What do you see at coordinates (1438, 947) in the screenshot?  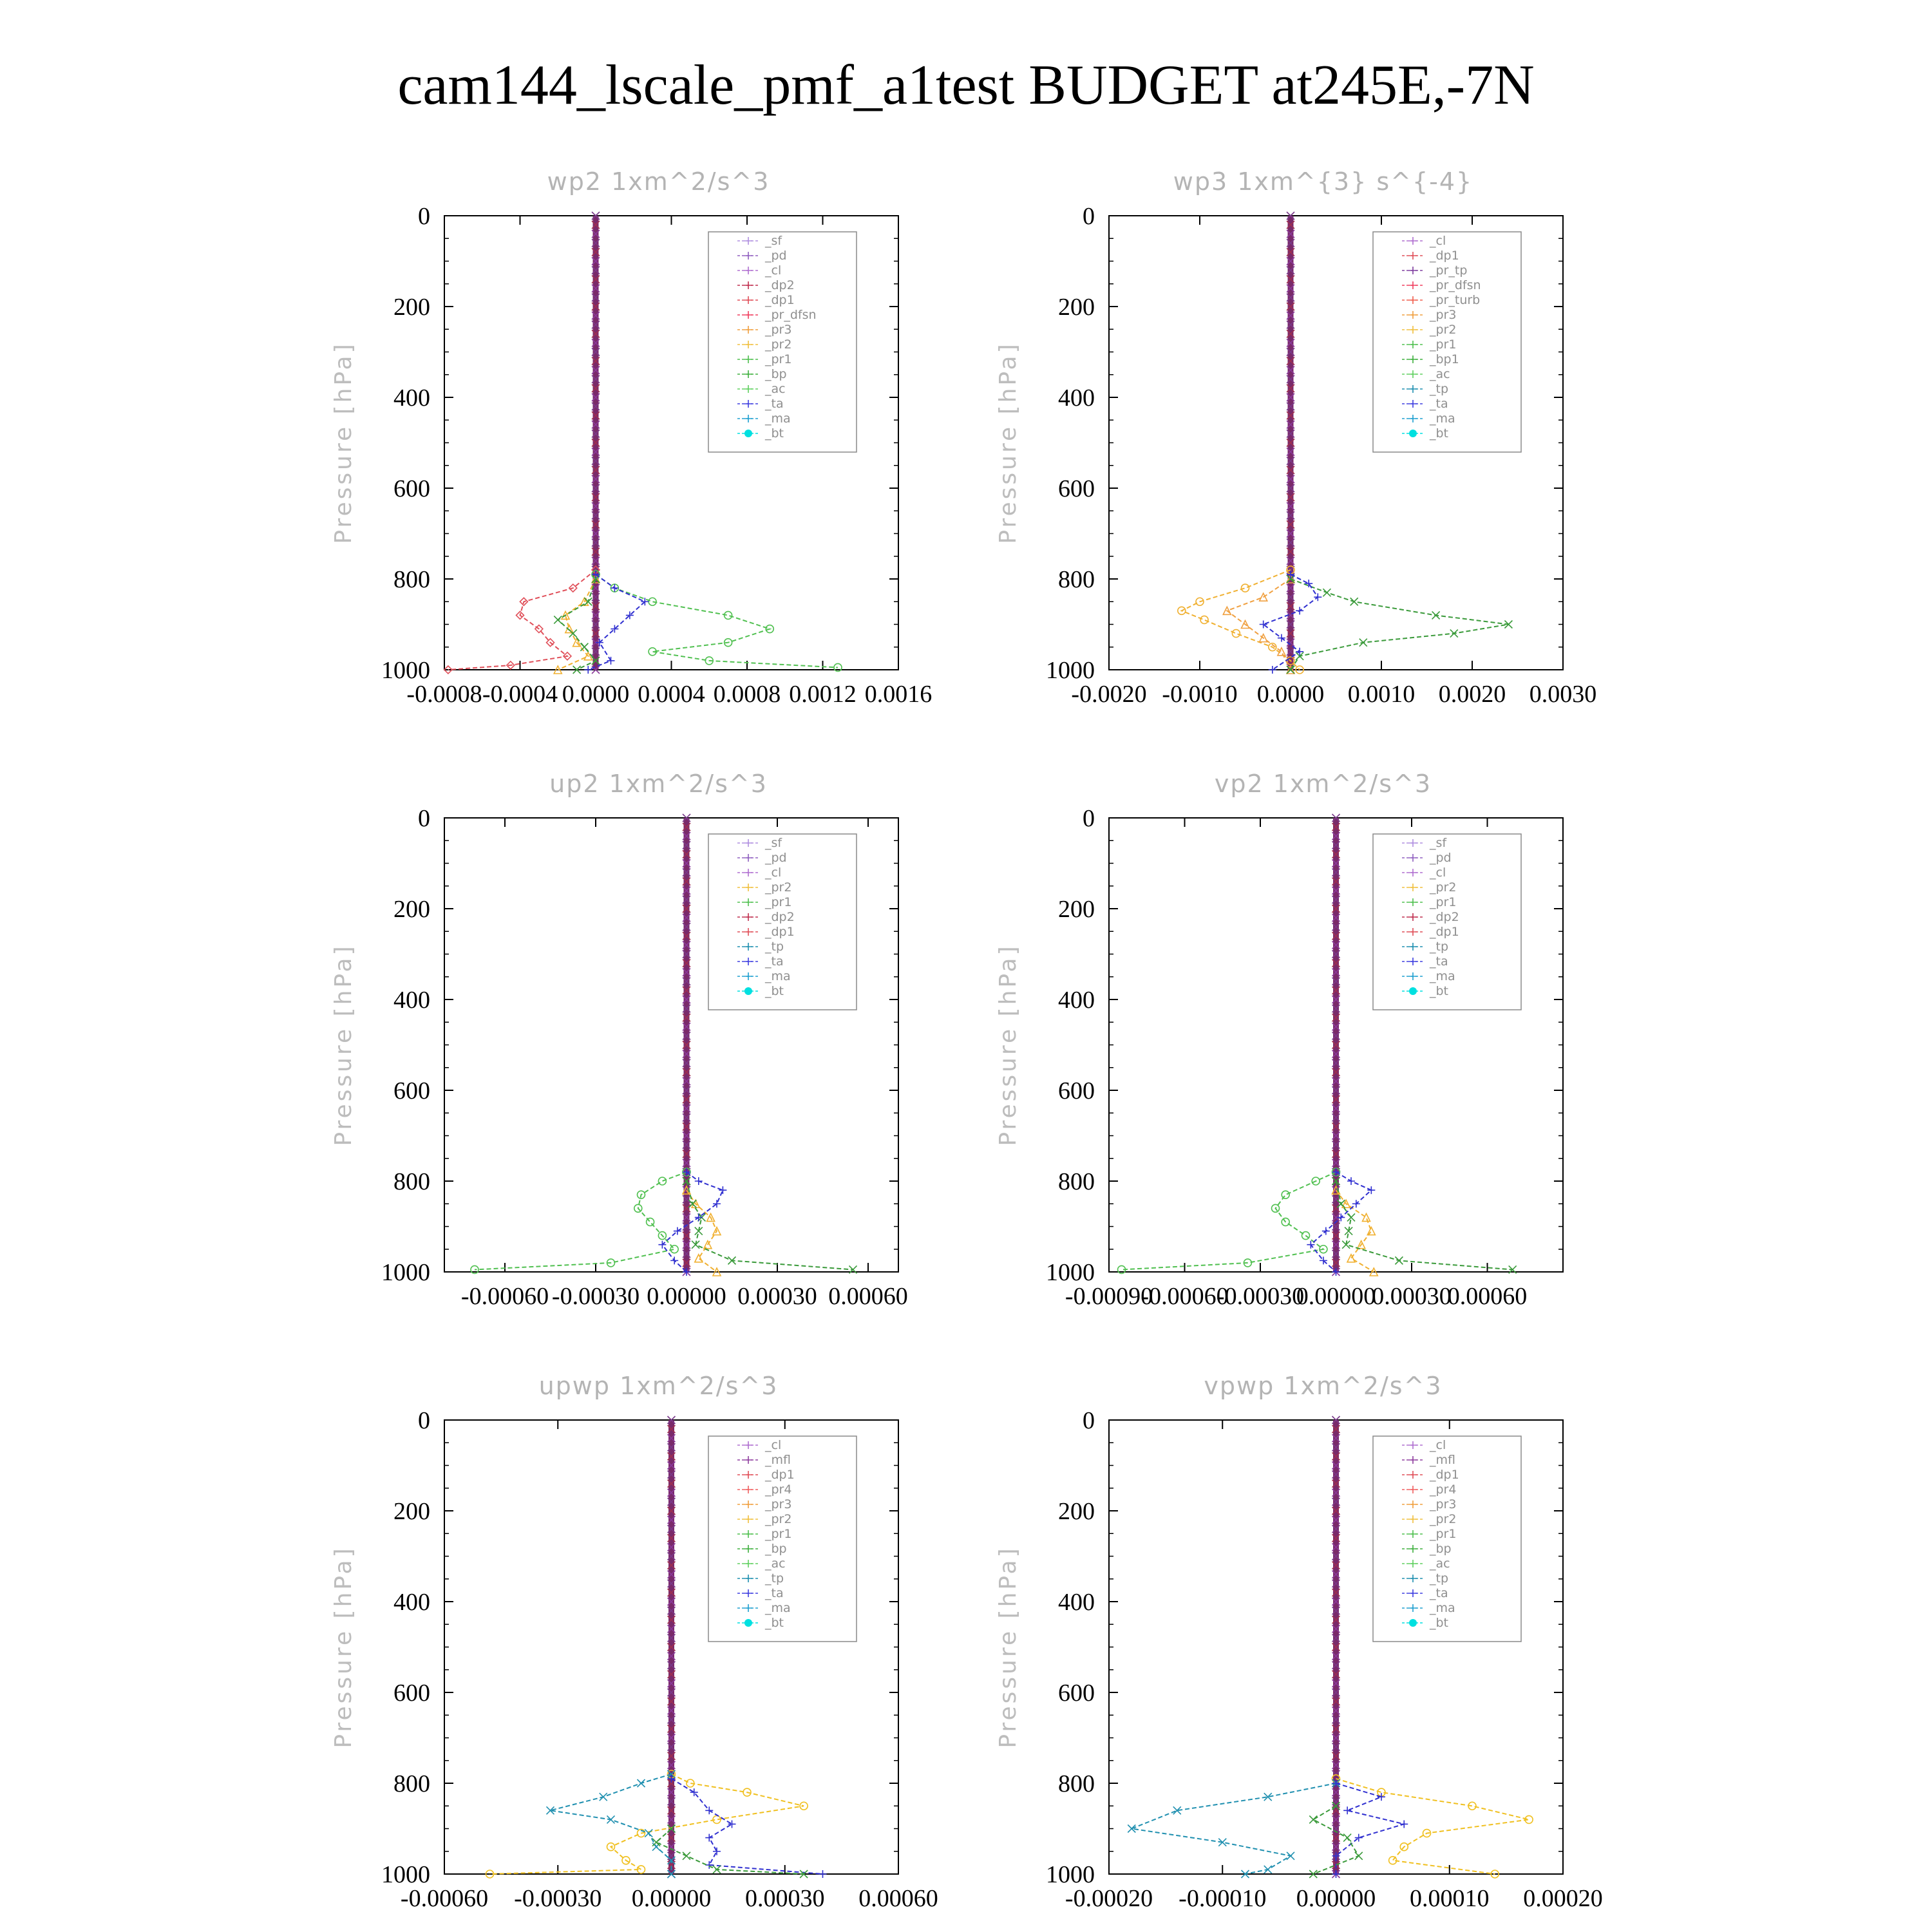 I see `legend-label: _tp` at bounding box center [1438, 947].